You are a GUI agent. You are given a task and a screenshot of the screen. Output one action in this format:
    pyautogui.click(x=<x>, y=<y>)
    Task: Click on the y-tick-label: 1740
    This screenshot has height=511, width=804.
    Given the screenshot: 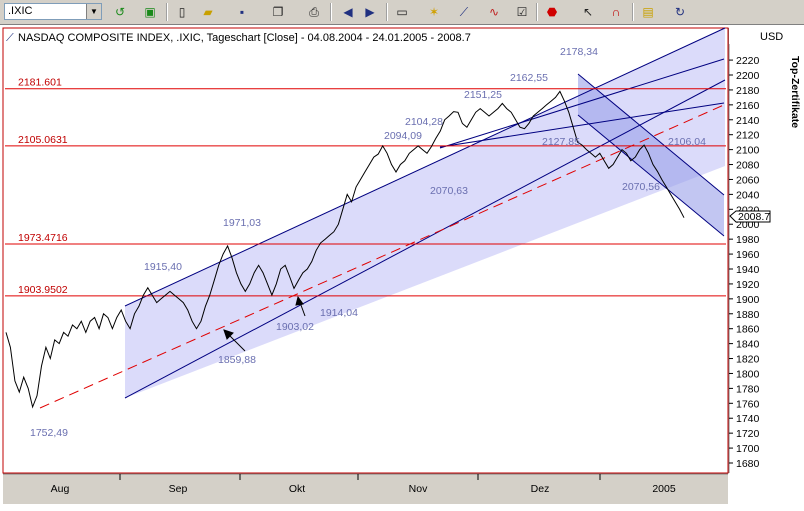 What is the action you would take?
    pyautogui.click(x=748, y=419)
    